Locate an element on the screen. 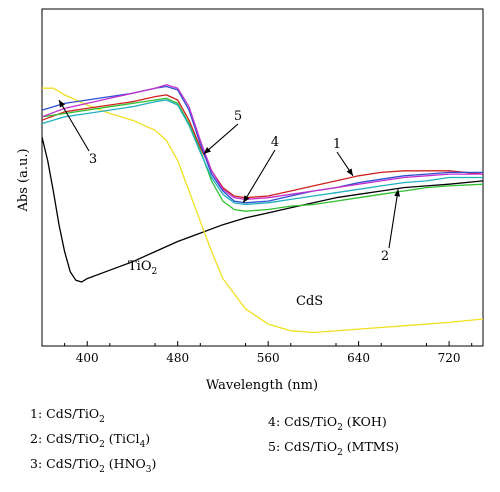 The image size is (500, 492). x-tick-label: 400 is located at coordinates (87, 358).